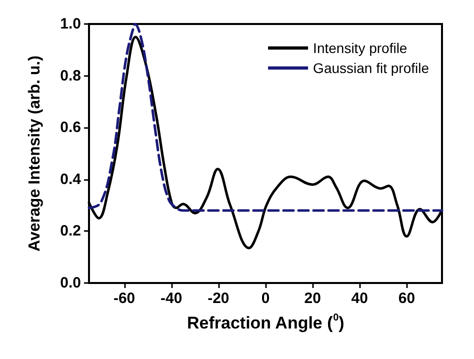 This screenshot has width=474, height=359. Describe the element at coordinates (407, 298) in the screenshot. I see `x-tick-label: 60` at that location.